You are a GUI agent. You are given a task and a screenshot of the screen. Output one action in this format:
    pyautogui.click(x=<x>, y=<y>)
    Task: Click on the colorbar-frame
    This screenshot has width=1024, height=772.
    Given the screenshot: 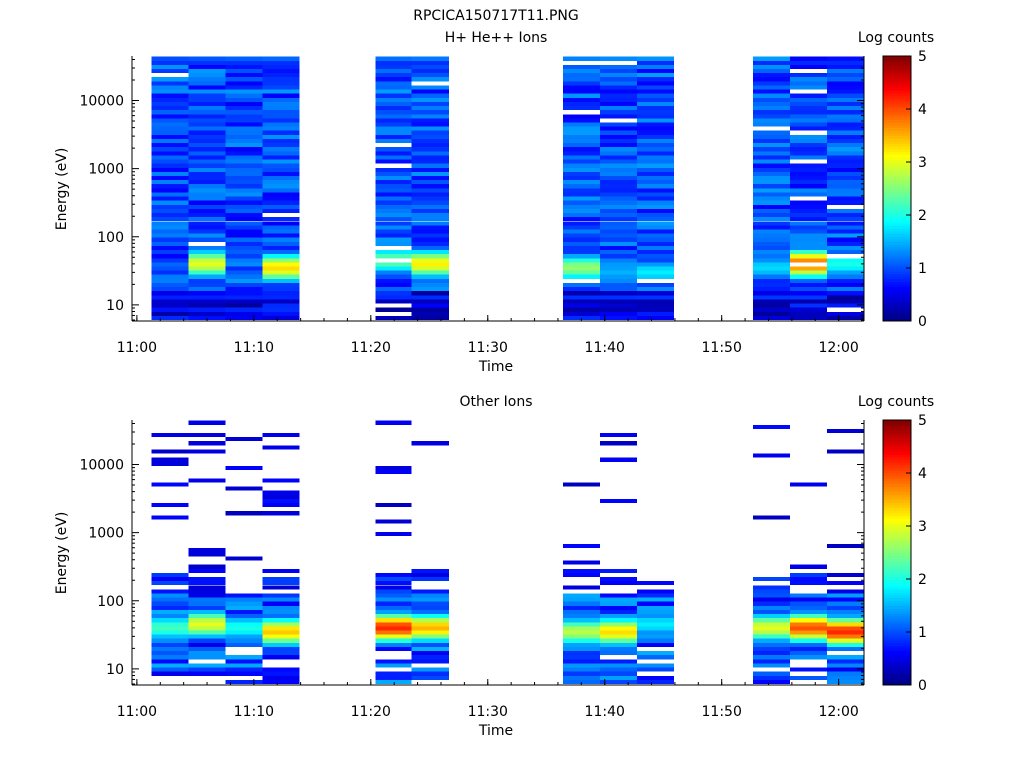 What is the action you would take?
    pyautogui.click(x=897, y=188)
    